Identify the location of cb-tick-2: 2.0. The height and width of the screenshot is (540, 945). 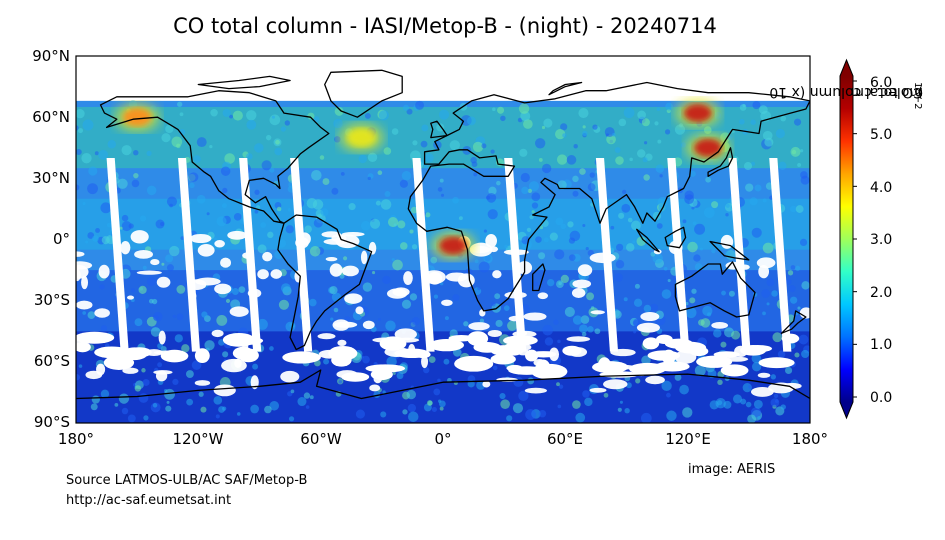
(881, 293).